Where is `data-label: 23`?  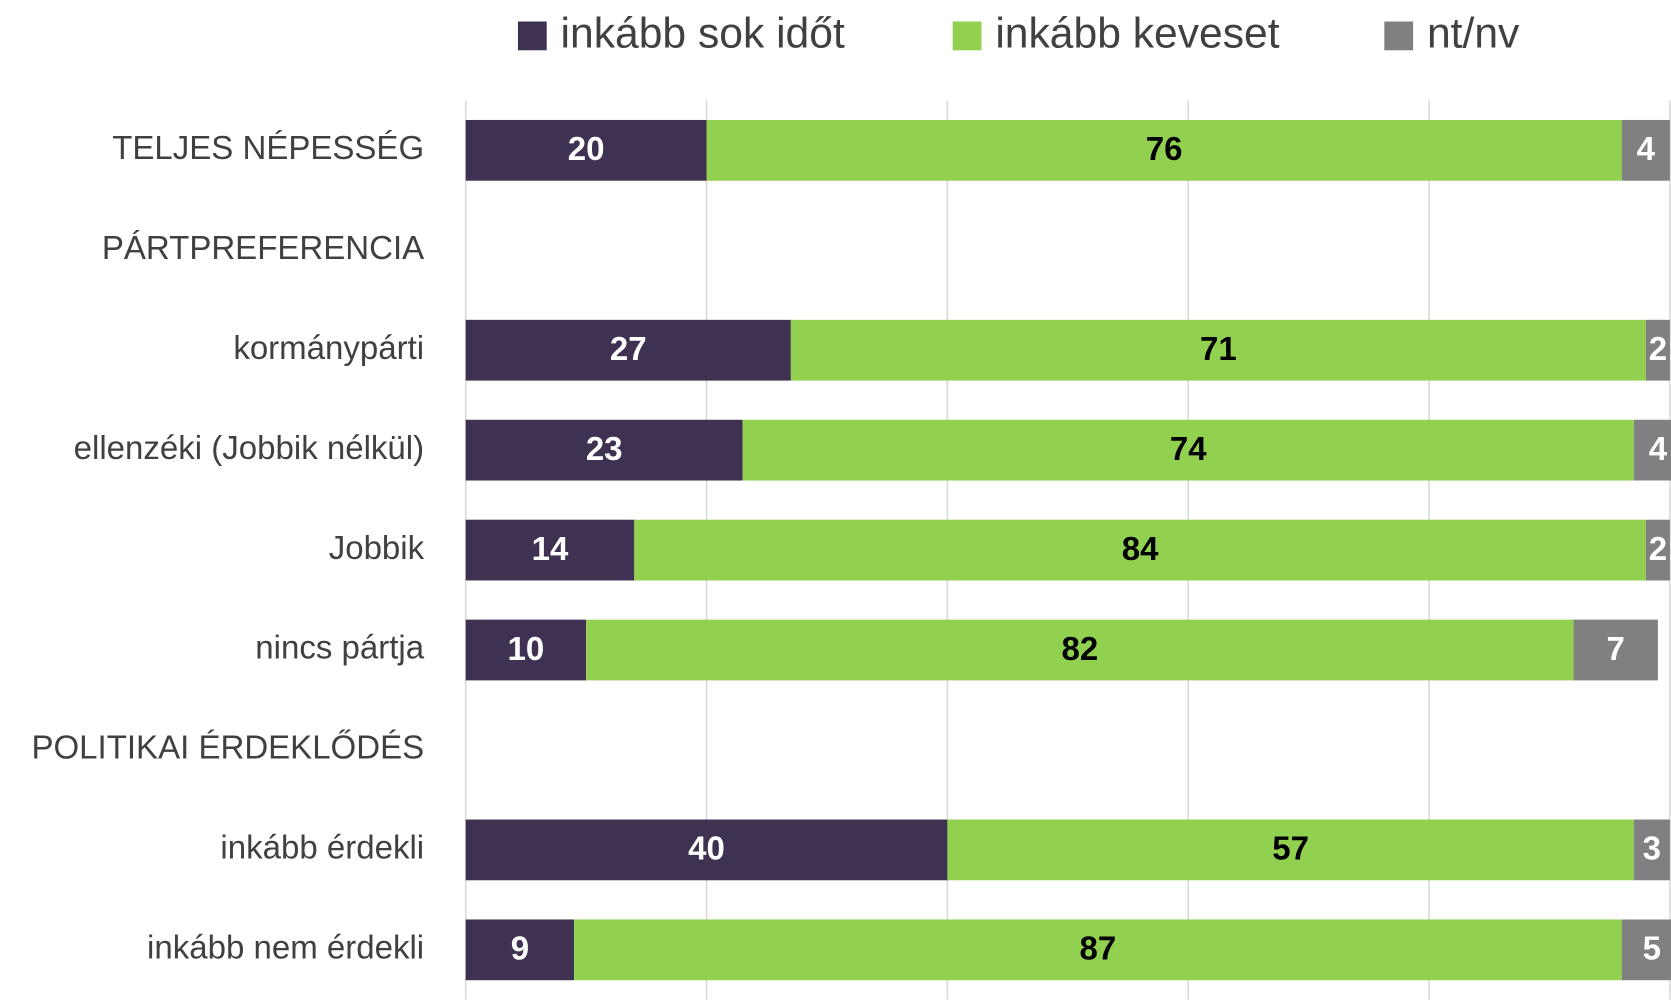
data-label: 23 is located at coordinates (604, 448).